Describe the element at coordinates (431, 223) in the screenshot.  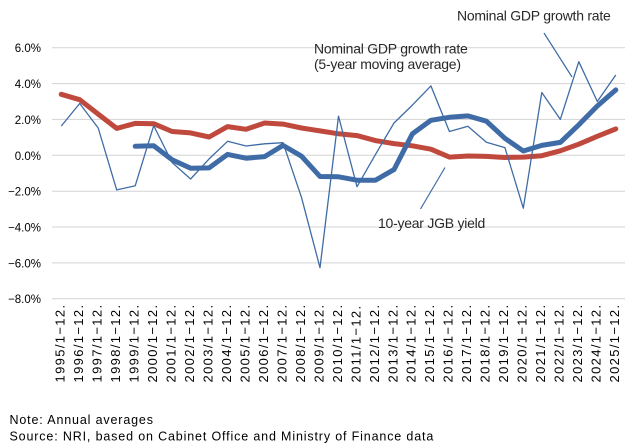
I see `svg-text: 10-year JGB yield` at that location.